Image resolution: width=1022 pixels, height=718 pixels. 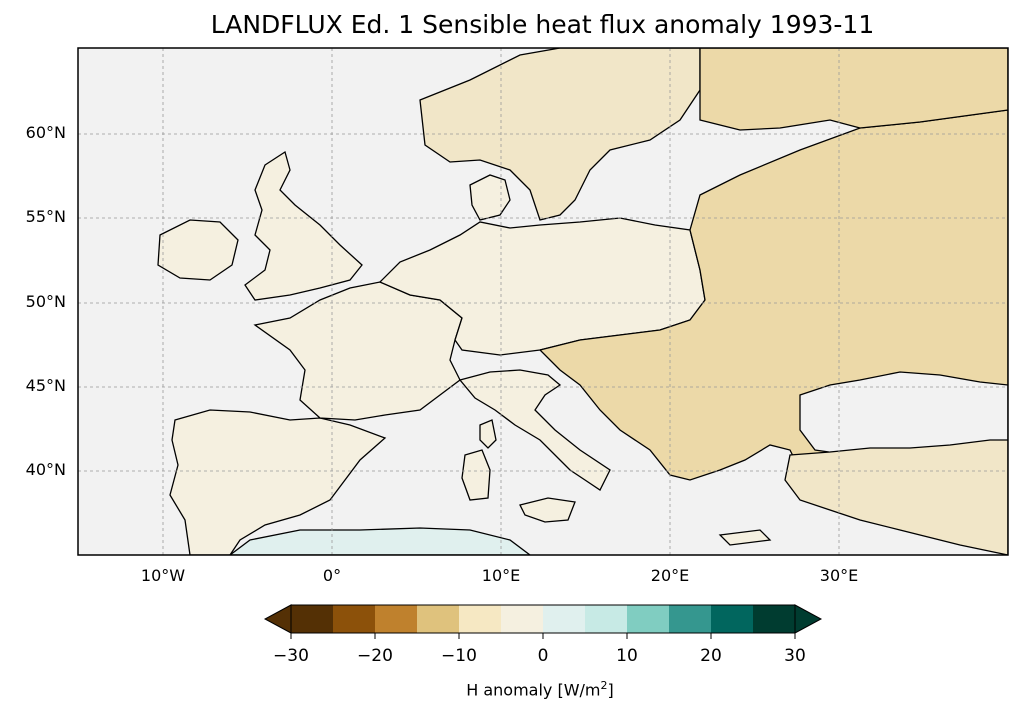 I want to click on land-crete, so click(x=745, y=537).